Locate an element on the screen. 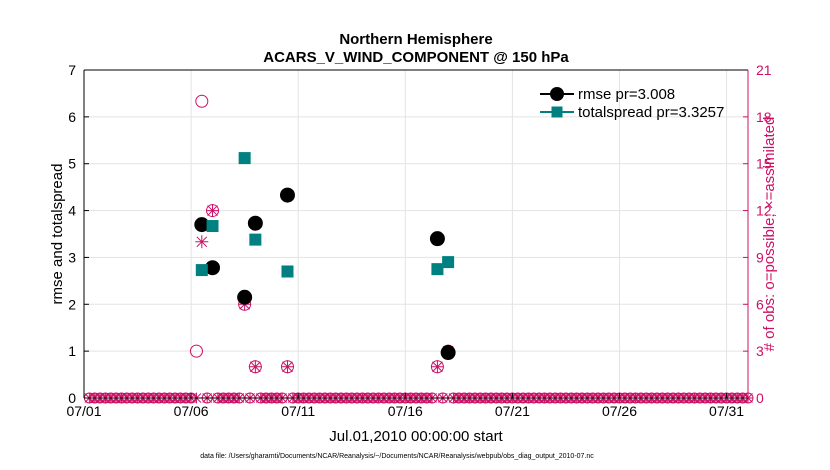 Image resolution: width=830 pixels, height=470 pixels. x-tick-label: 07/11 is located at coordinates (298, 411).